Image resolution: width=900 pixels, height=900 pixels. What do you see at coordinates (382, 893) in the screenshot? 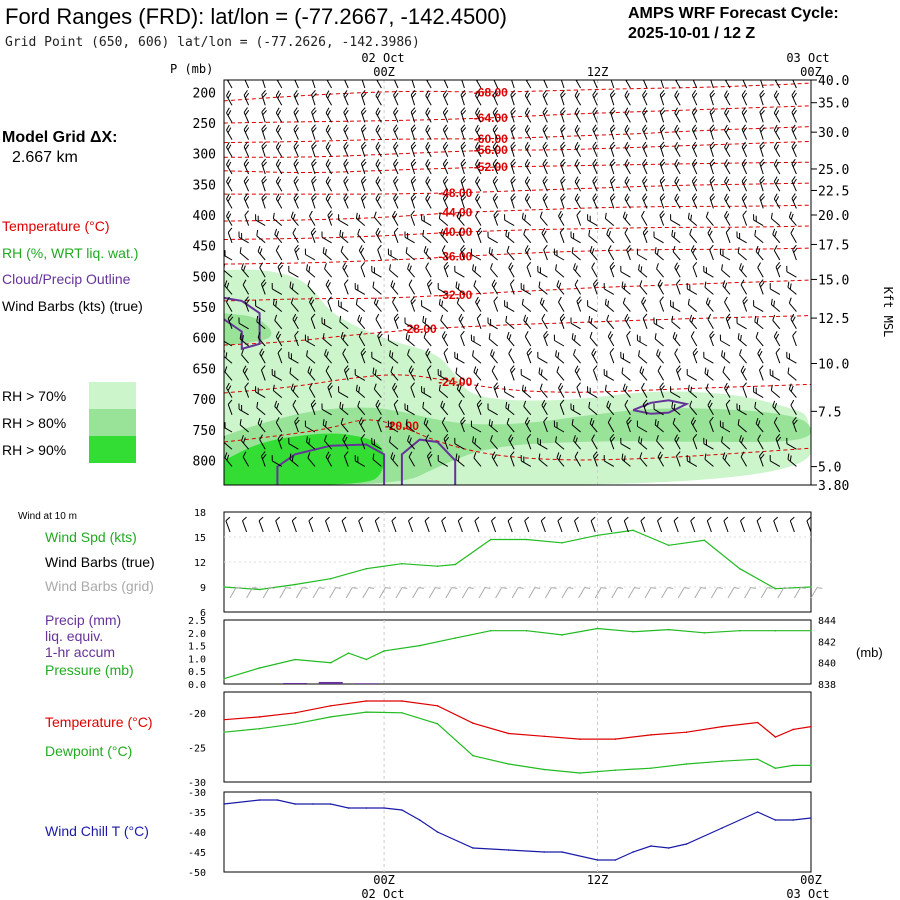
I see `bottom-date-left: 02 Oct` at bounding box center [382, 893].